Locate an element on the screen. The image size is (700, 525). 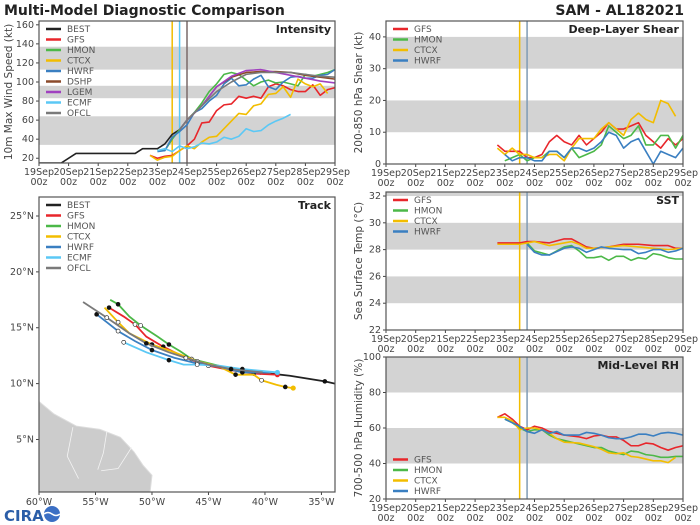
legend-label: BEST is located at coordinates (79, 206).